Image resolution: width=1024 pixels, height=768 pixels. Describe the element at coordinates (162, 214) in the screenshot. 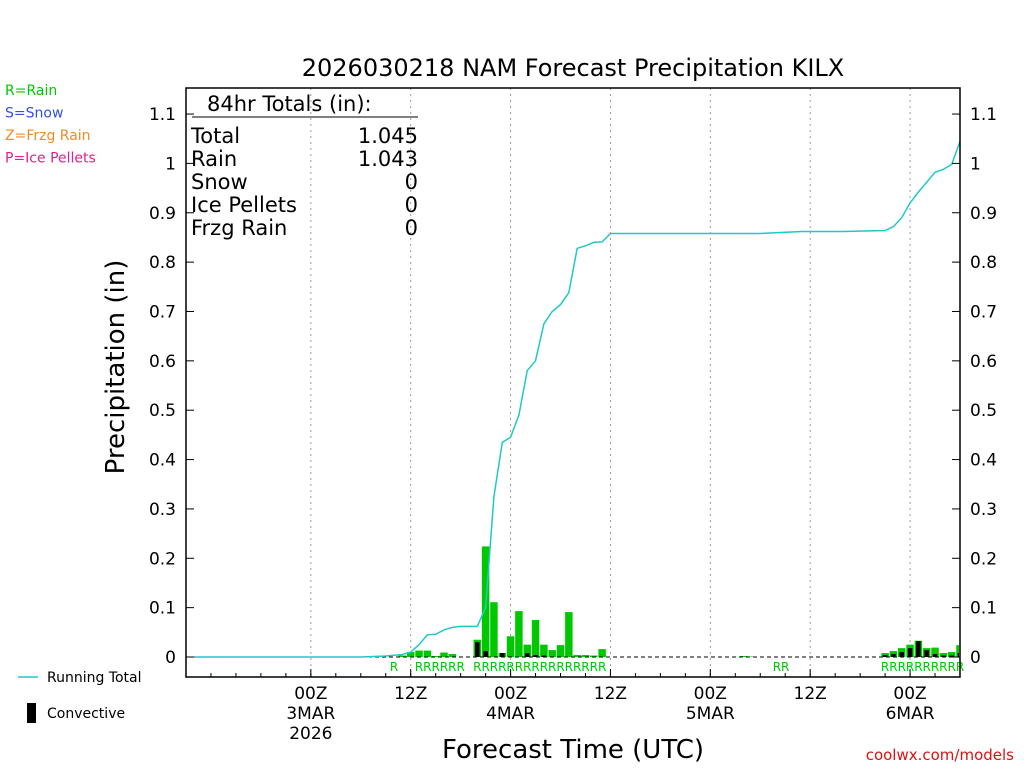

I see `y-tick-label-left: 0.9` at that location.